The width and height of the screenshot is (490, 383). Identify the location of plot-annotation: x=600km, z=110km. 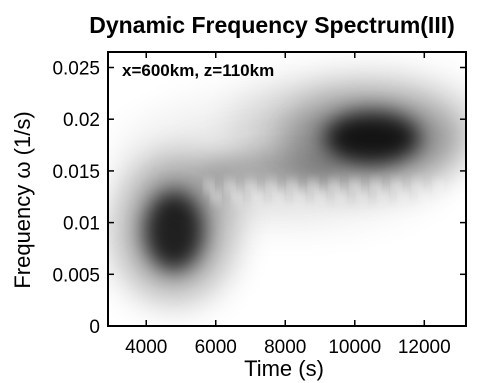
(198, 70).